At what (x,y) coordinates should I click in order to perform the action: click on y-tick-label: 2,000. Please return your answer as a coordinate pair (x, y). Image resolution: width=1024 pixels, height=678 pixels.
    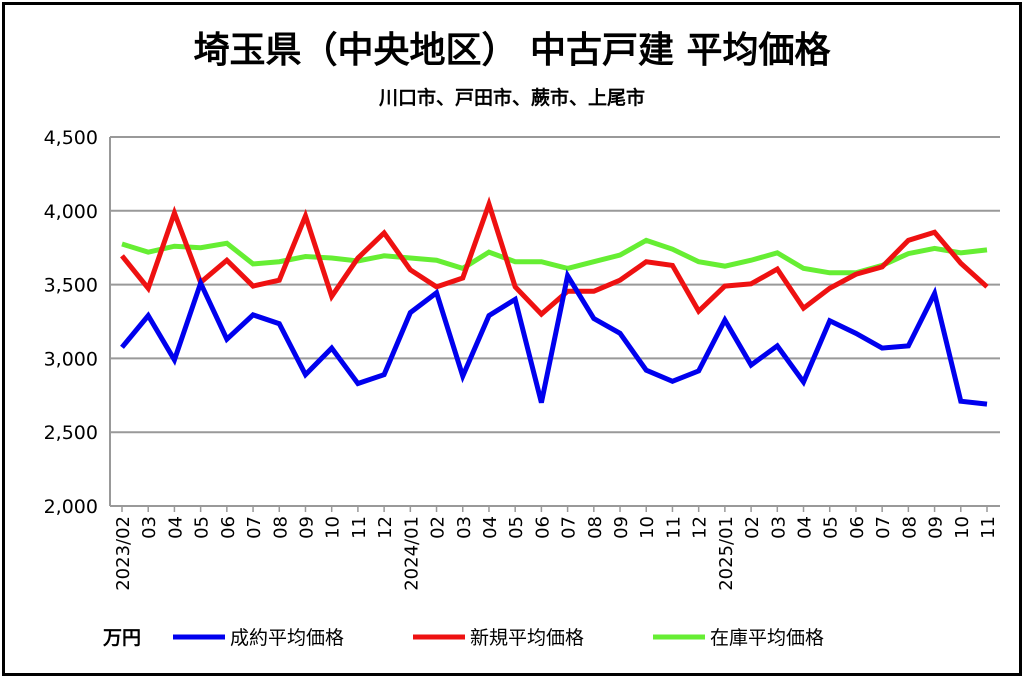
    Looking at the image, I should click on (71, 507).